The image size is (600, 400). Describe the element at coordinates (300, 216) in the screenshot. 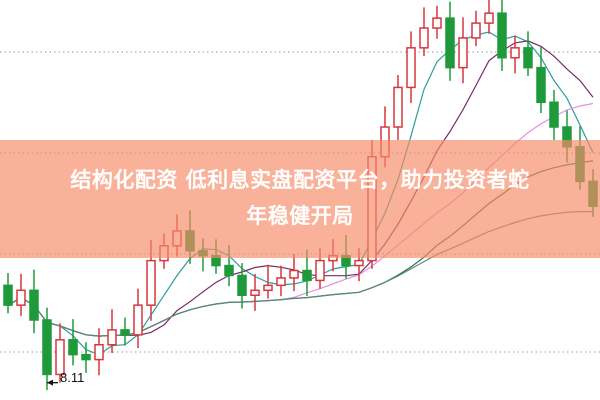

I see `banner-title-line-2: 年稳健开局` at that location.